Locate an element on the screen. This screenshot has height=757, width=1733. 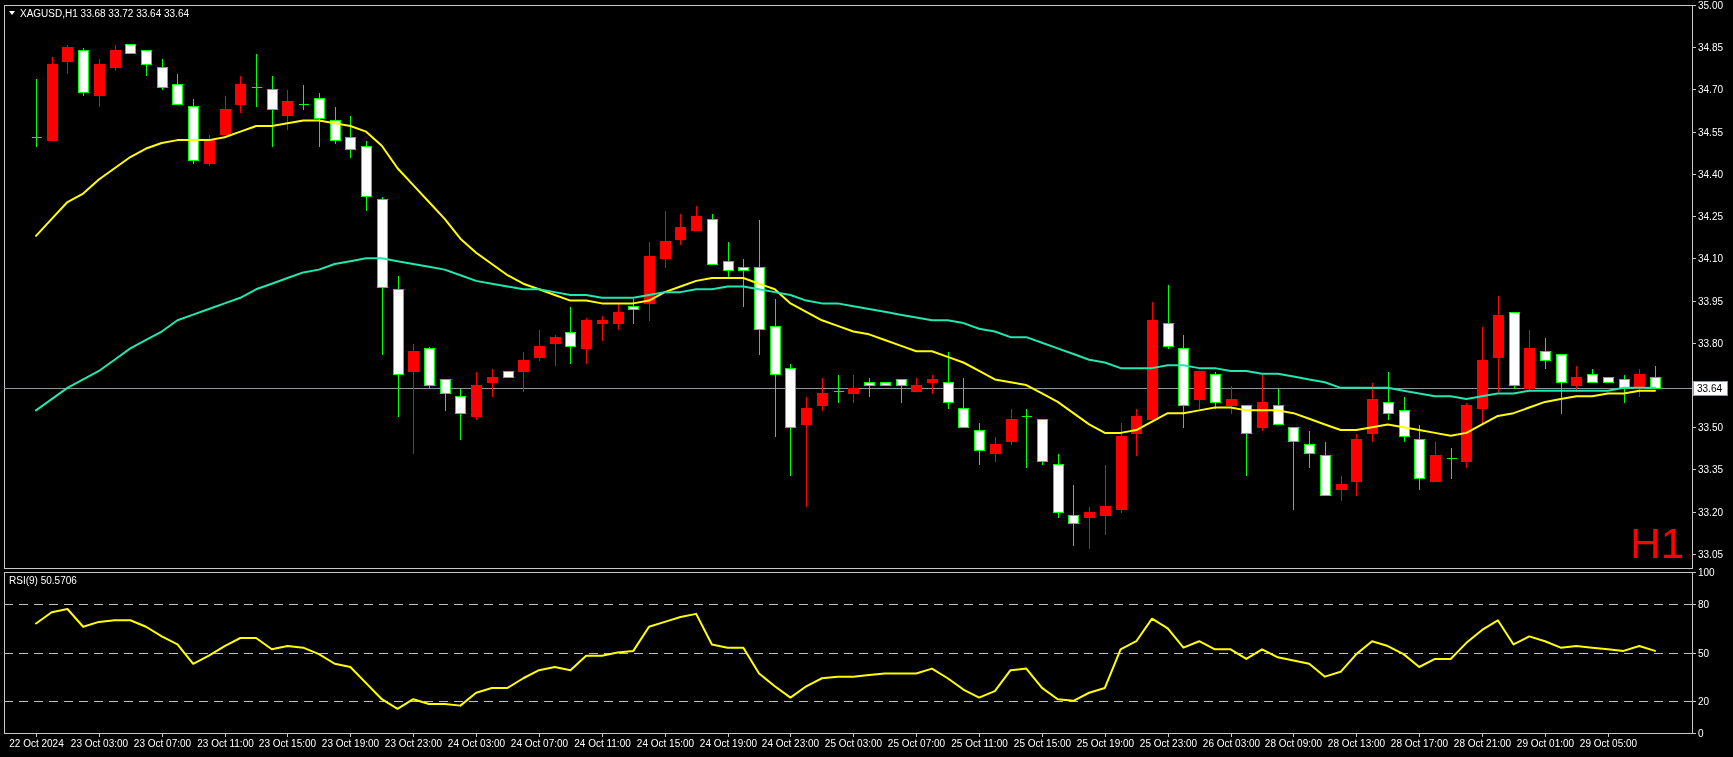
x-tick-label: 23 Oct 15:00 is located at coordinates (287, 743).